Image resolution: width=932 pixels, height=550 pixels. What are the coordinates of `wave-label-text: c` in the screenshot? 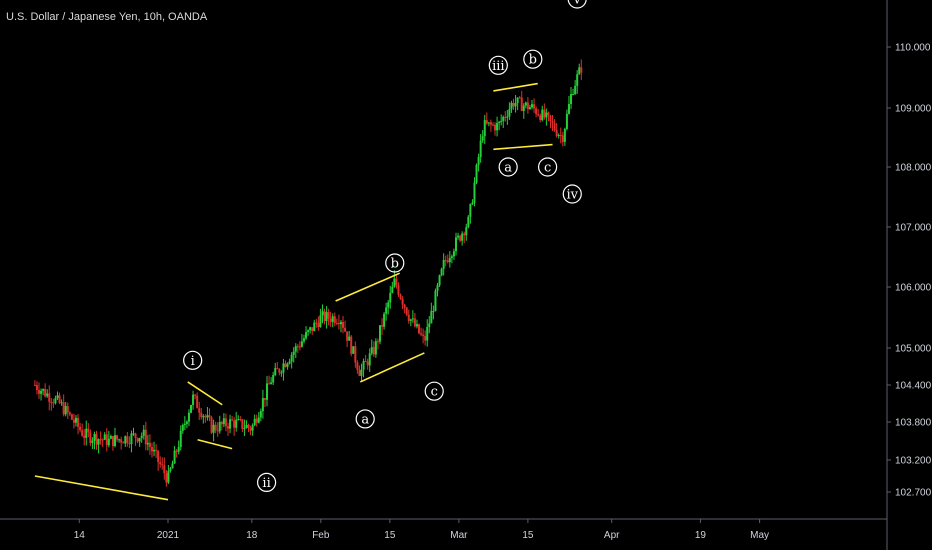 It's located at (434, 392).